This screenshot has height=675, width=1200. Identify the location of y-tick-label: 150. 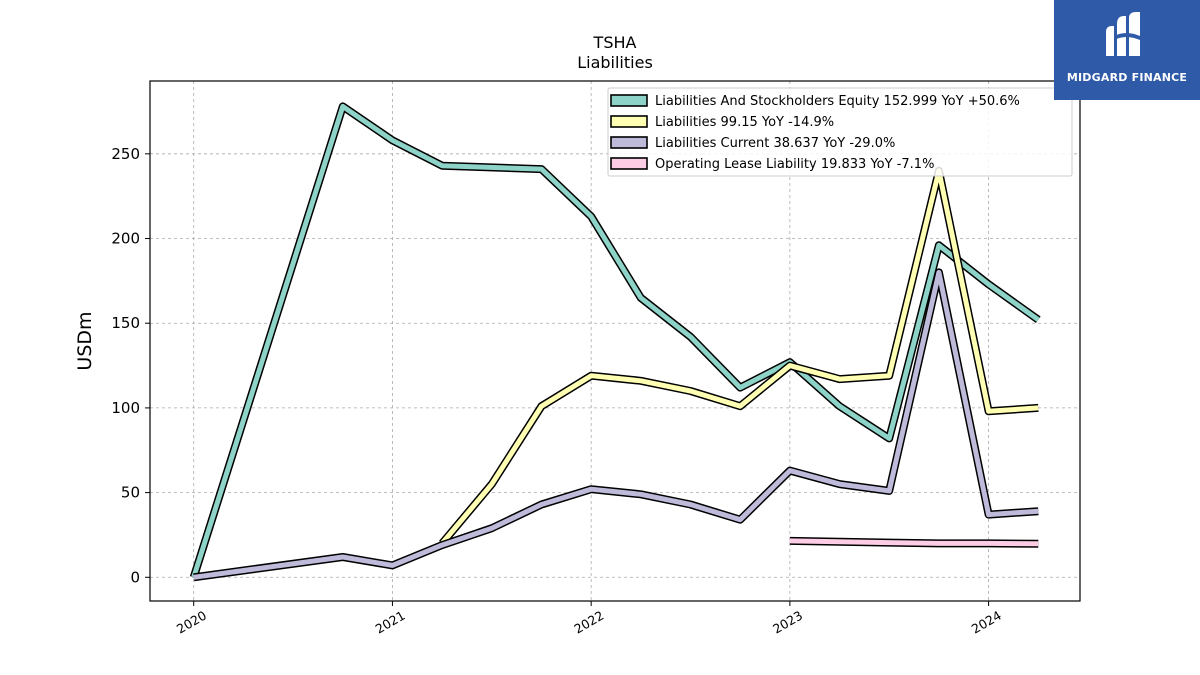
(125, 323).